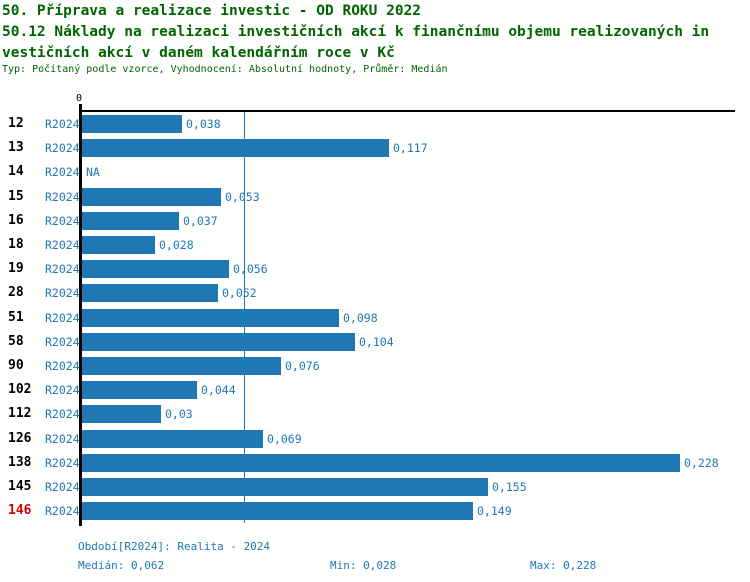 This screenshot has width=750, height=582. What do you see at coordinates (375, 172) in the screenshot?
I see `chart-row: 14 R2024 NA` at bounding box center [375, 172].